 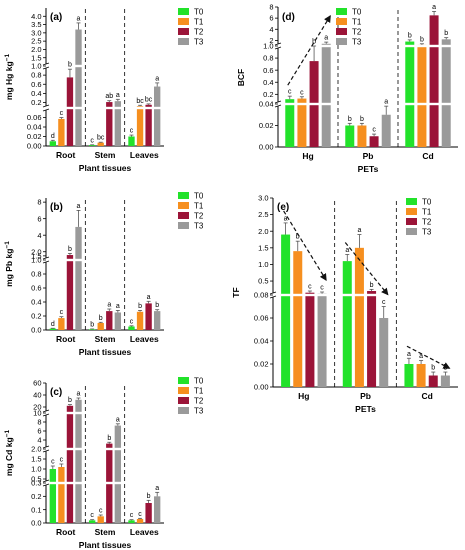 I want to click on bar-a-t1, so click(x=61, y=132).